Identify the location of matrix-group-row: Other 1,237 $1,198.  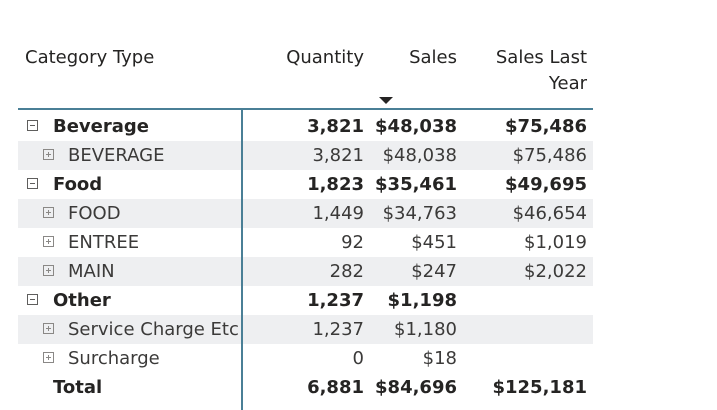
(305, 300).